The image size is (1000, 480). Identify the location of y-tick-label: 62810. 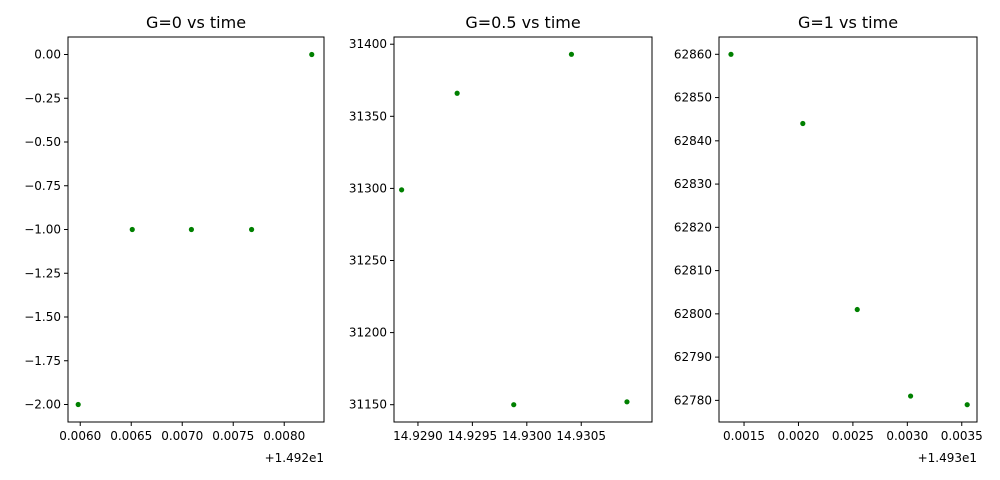
(693, 271).